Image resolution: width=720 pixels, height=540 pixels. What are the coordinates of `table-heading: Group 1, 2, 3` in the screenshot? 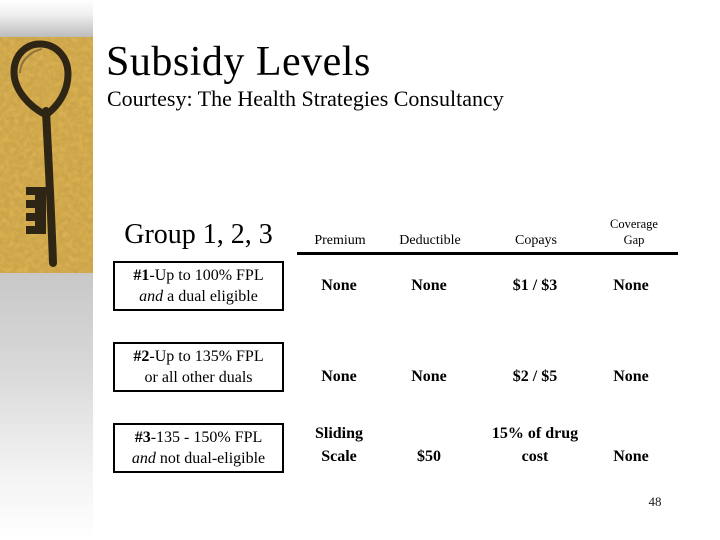 It's located at (198, 234).